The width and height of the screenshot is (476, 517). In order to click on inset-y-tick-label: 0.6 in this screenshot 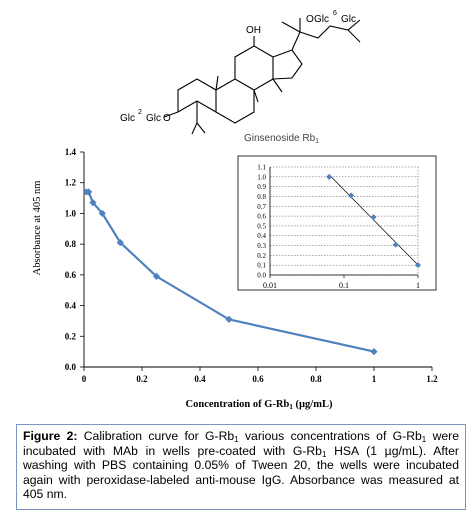, I will do `click(261, 217)`.